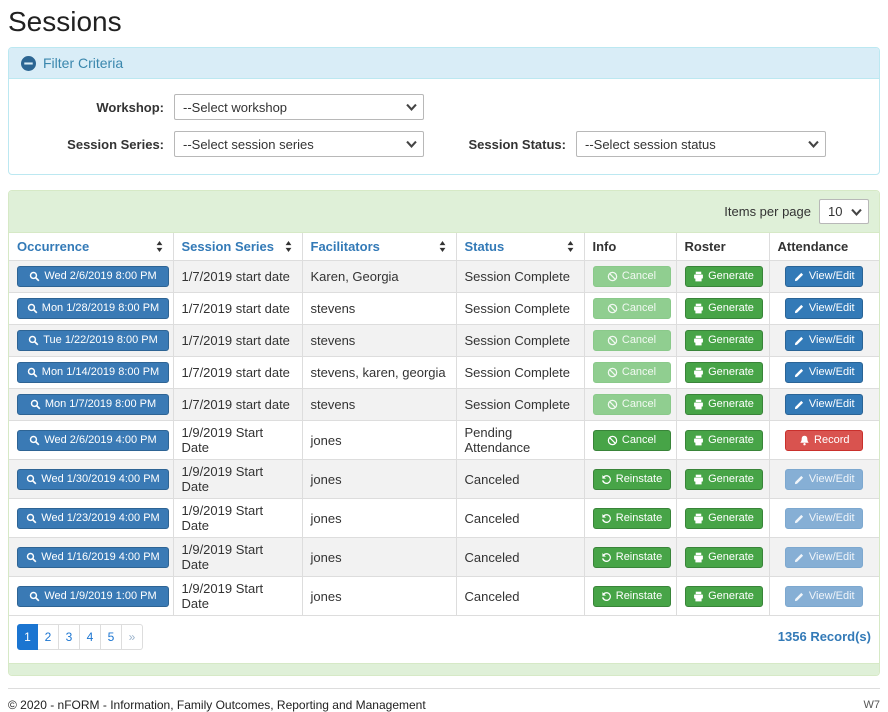 The width and height of the screenshot is (888, 712). Describe the element at coordinates (53, 246) in the screenshot. I see `column-label: Occurrence` at that location.